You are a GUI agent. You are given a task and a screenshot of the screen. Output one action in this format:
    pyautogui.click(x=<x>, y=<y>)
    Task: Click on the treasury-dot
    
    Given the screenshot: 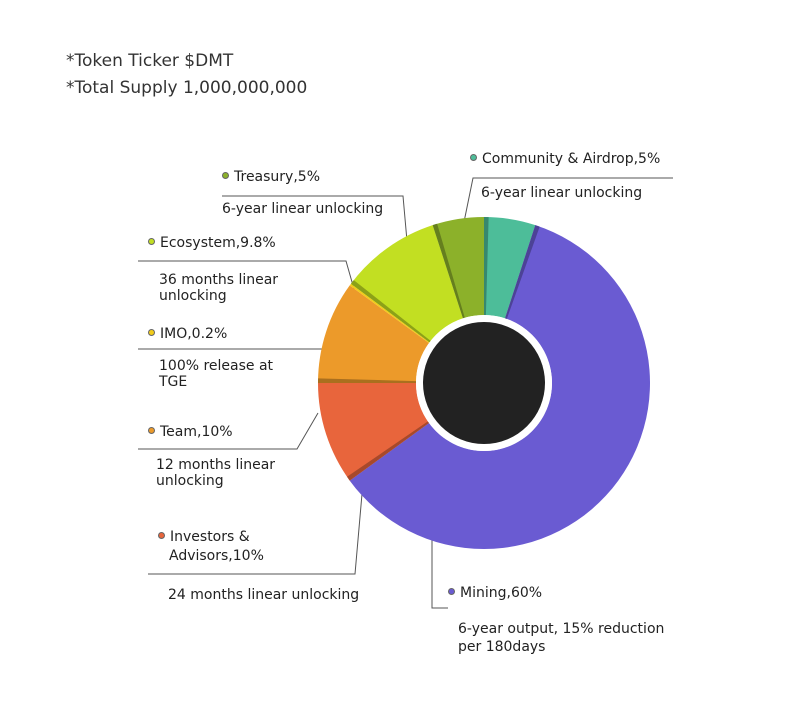 What is the action you would take?
    pyautogui.click(x=225, y=175)
    